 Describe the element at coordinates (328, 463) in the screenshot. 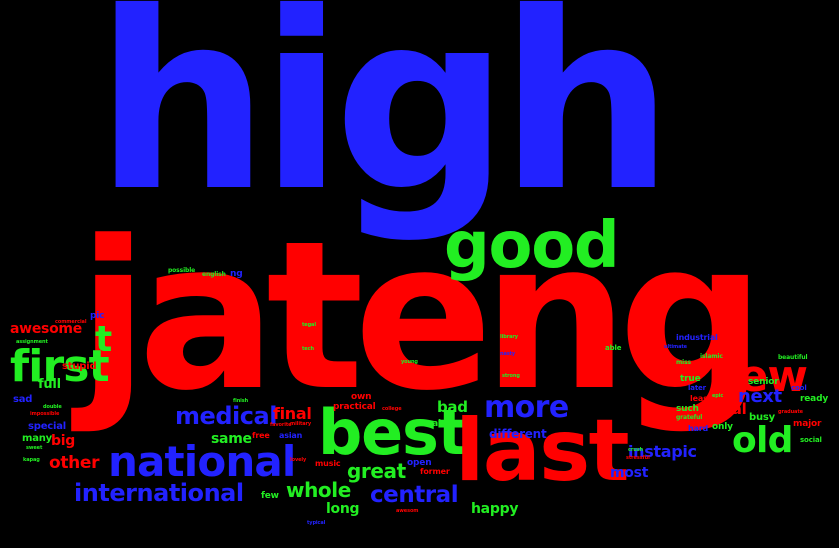

I see `word-music: music` at that location.